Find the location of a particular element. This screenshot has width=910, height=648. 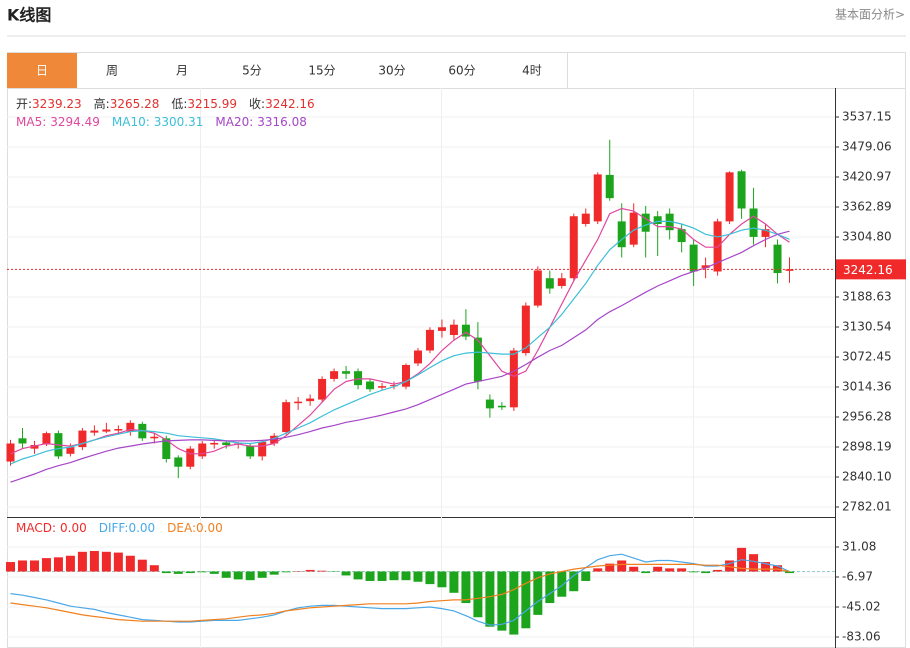

tab-label: 周 is located at coordinates (112, 71).